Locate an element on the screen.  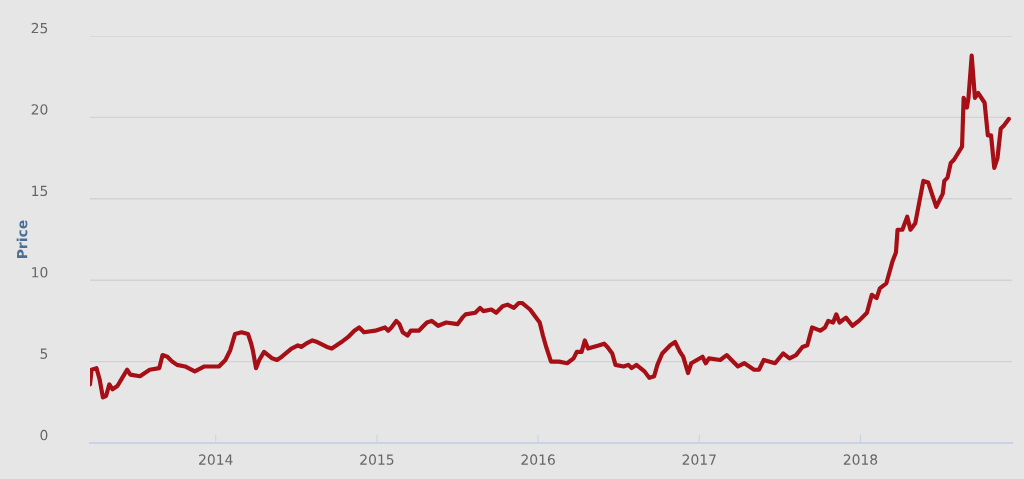
x-tick-label: 2016 is located at coordinates (538, 459).